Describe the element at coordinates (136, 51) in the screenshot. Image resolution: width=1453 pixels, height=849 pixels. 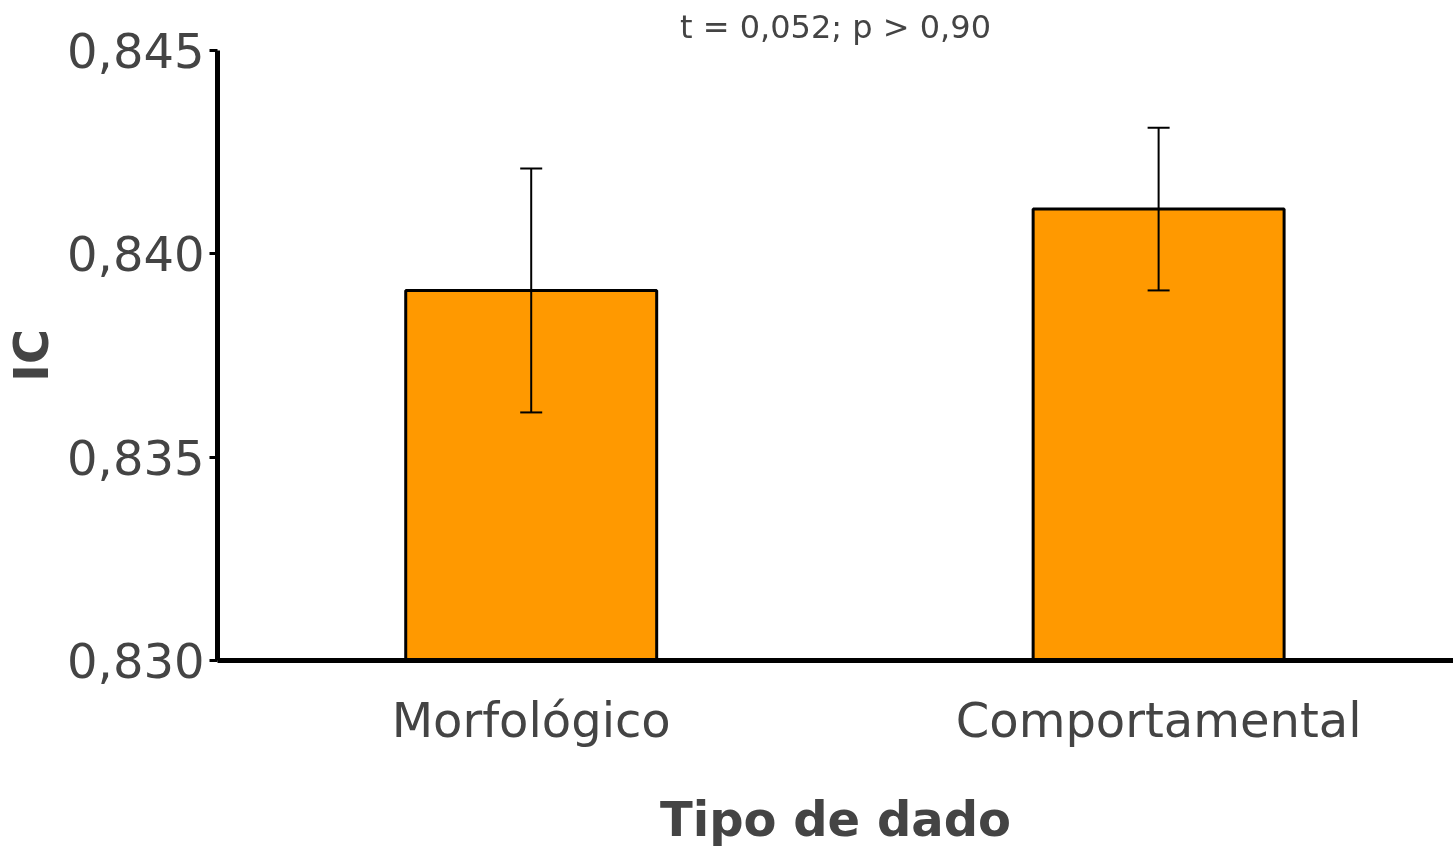
I see `y-tick-label: 0,845` at that location.